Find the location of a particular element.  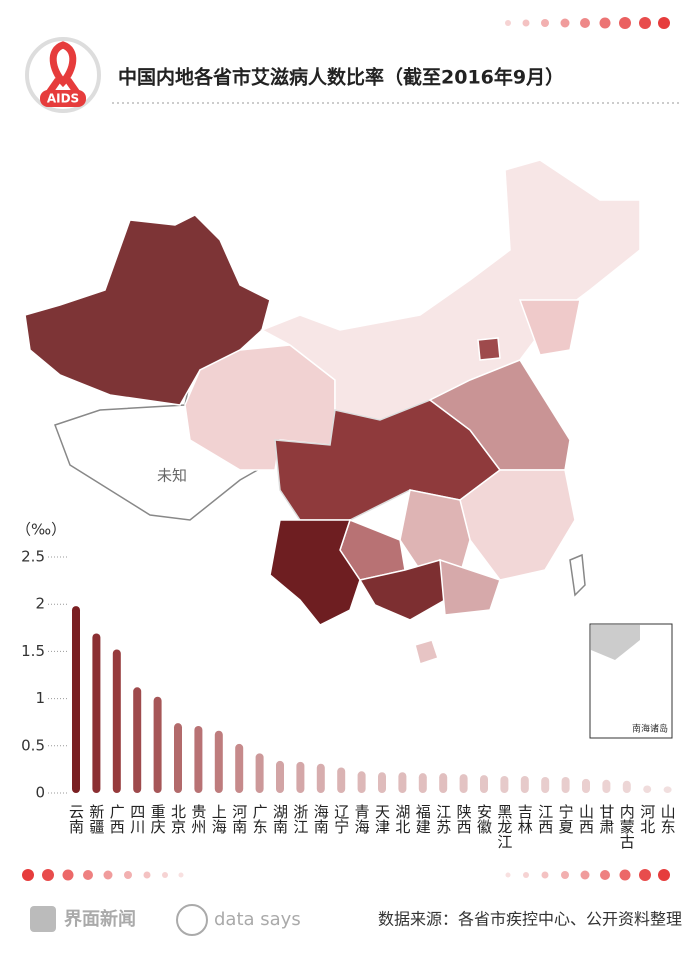

x-tick-label: 广西 is located at coordinates (117, 819).